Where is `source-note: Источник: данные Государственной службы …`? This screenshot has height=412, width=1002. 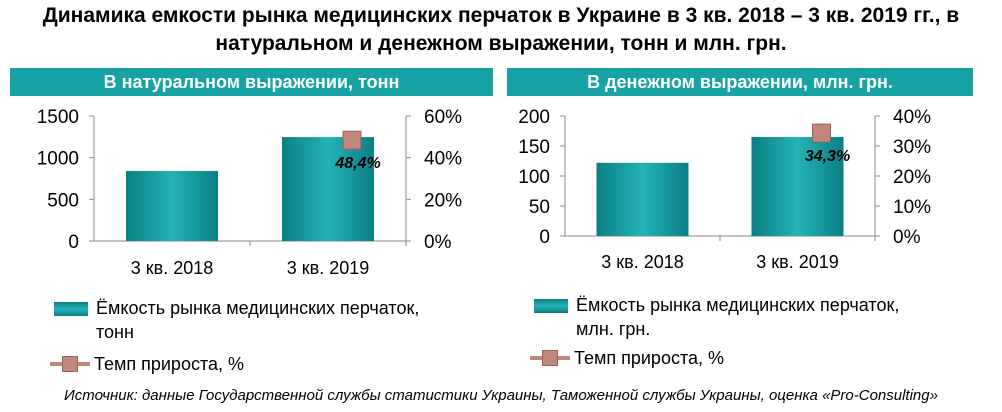 source-note: Источник: данные Государственной службы … is located at coordinates (501, 395).